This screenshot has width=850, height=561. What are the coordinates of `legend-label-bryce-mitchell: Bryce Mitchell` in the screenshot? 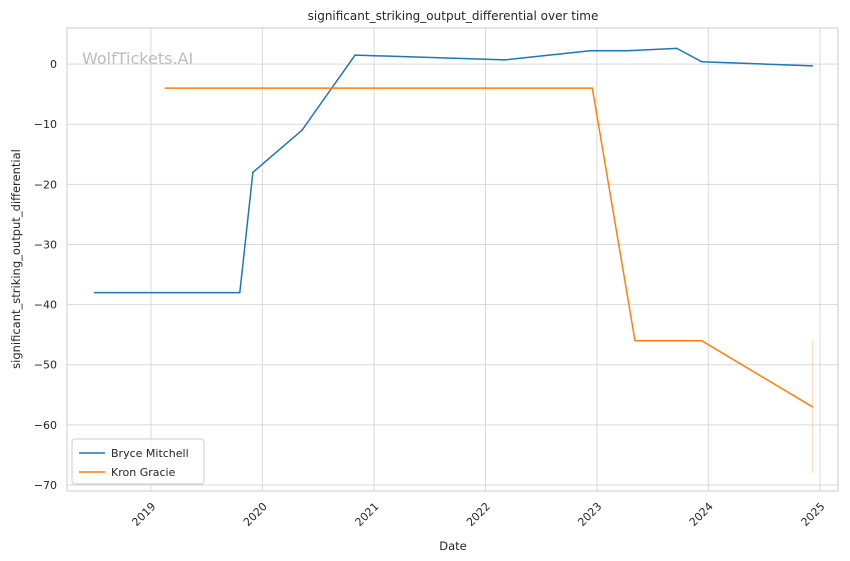 It's located at (150, 453).